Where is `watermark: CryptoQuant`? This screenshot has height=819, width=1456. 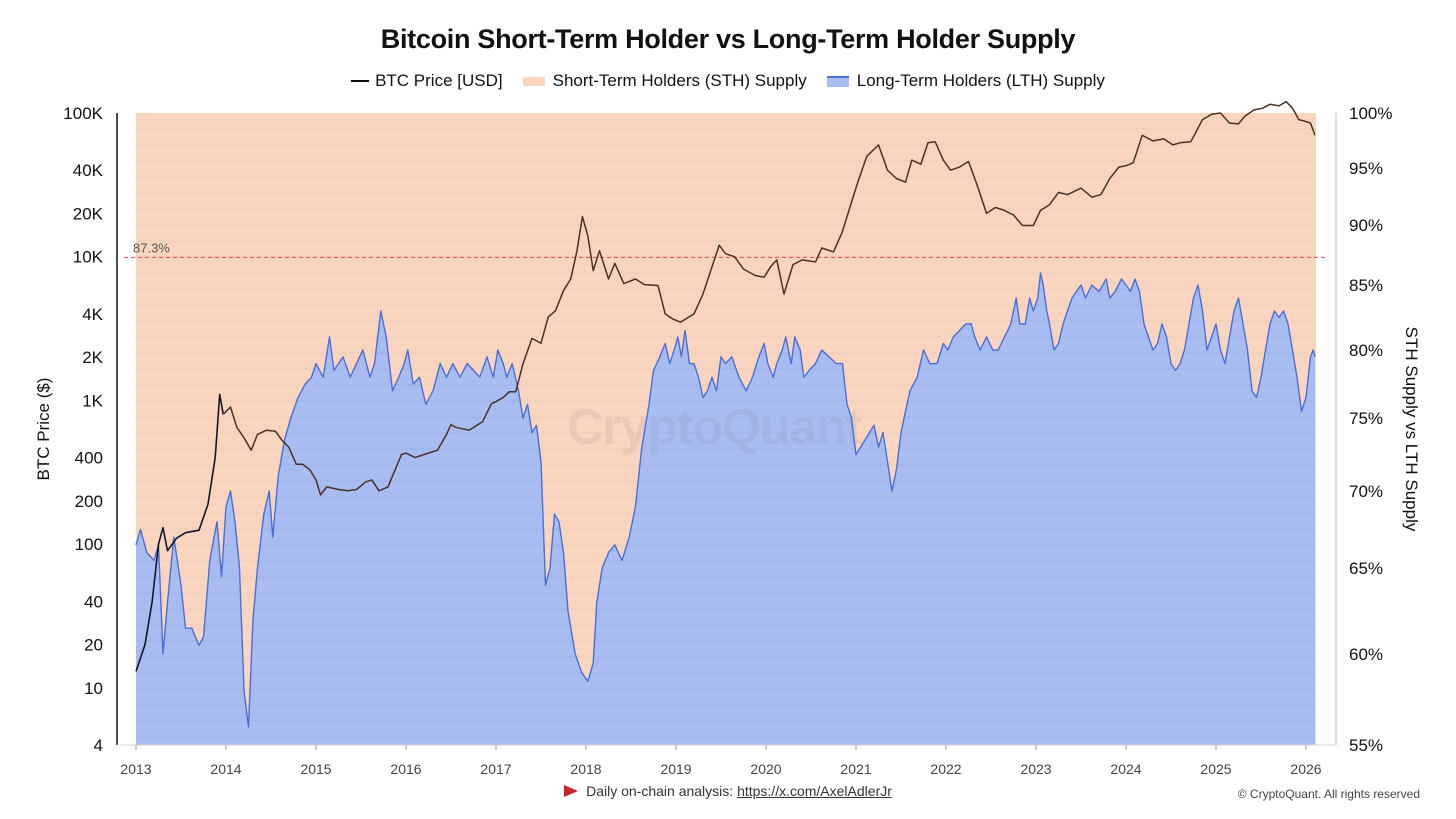
watermark: CryptoQuant is located at coordinates (715, 427).